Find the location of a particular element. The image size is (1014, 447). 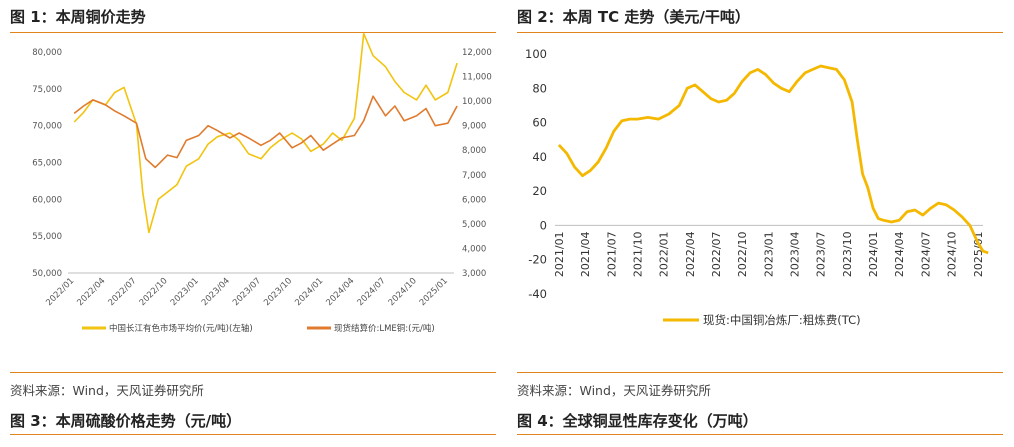

figure-4-title: 图 4：全球铜显性库存变化（万吨） is located at coordinates (637, 421).